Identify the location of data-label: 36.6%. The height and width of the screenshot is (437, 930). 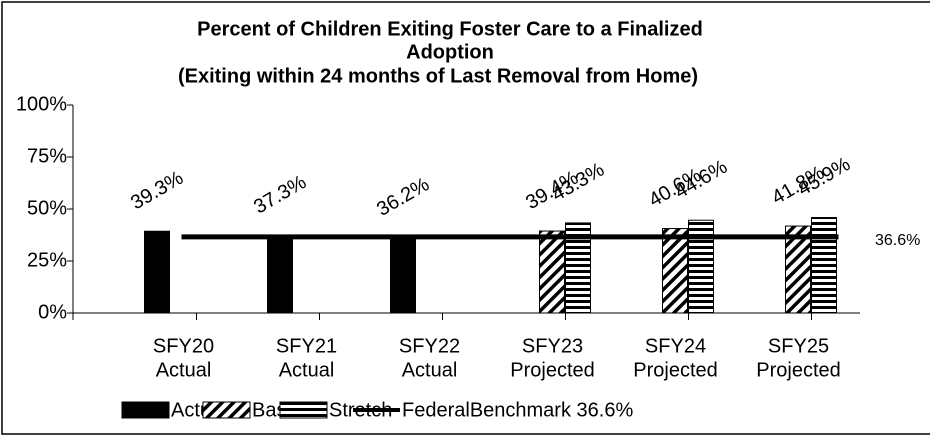
(897, 240).